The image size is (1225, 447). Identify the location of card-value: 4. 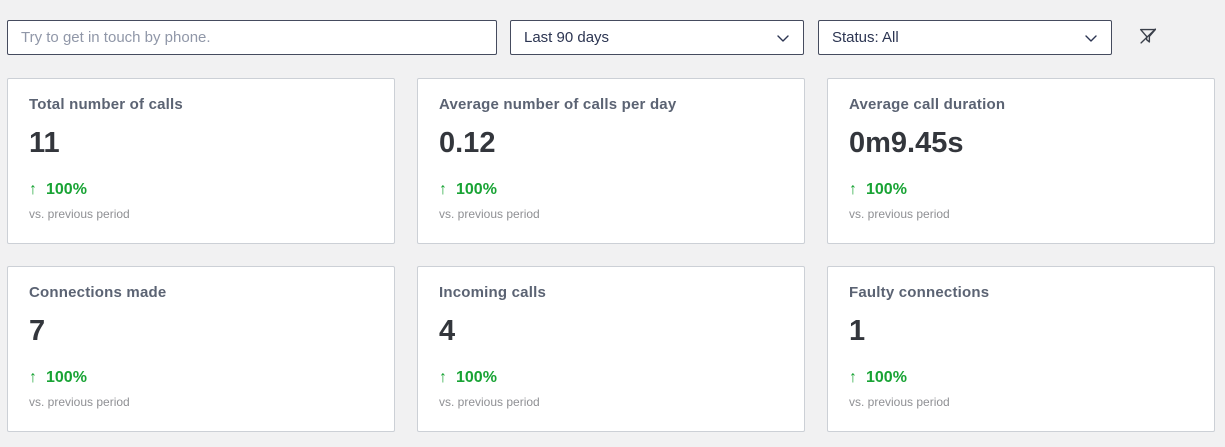
(447, 331).